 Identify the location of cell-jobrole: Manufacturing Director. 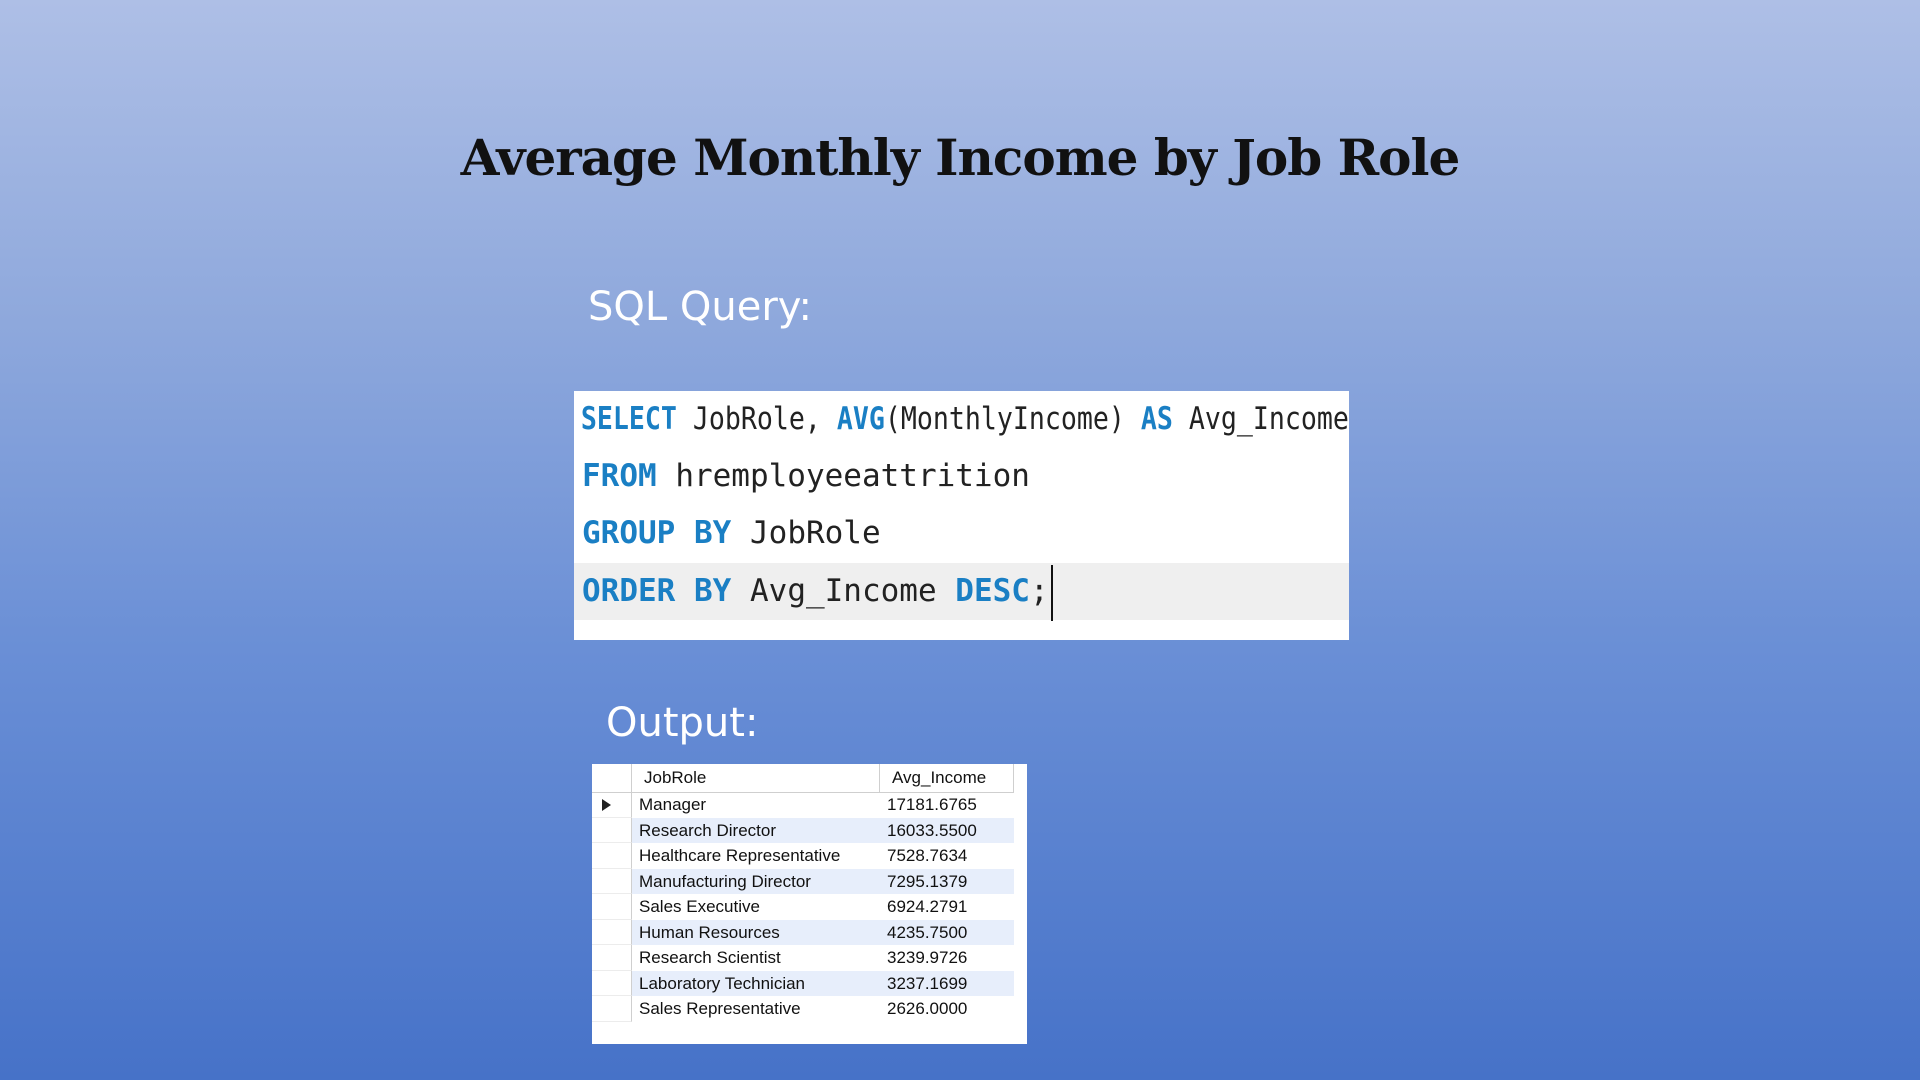
(756, 881).